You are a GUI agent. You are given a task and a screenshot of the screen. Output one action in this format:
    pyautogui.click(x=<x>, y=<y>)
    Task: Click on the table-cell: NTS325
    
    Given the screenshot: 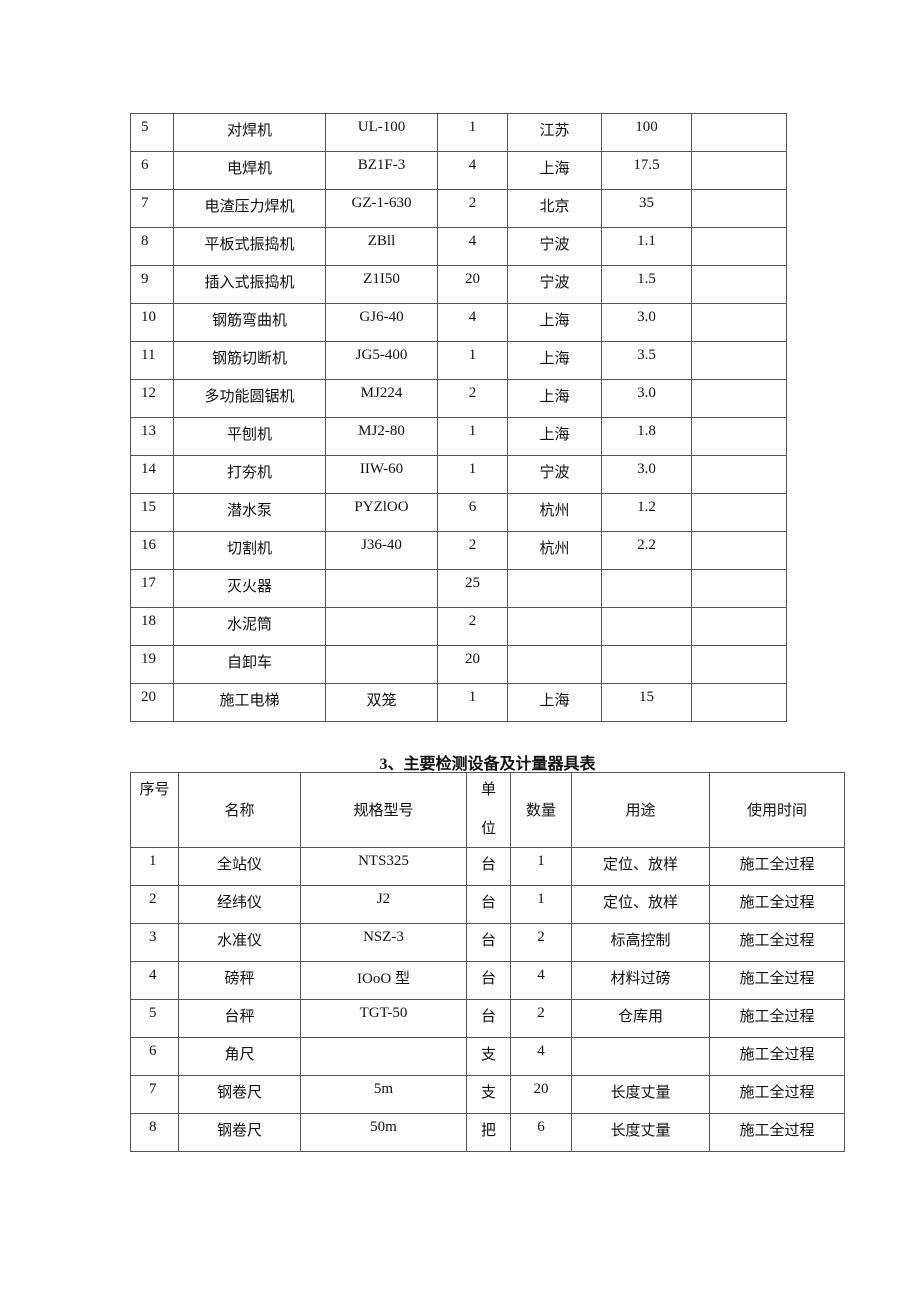 What is the action you would take?
    pyautogui.click(x=383, y=866)
    